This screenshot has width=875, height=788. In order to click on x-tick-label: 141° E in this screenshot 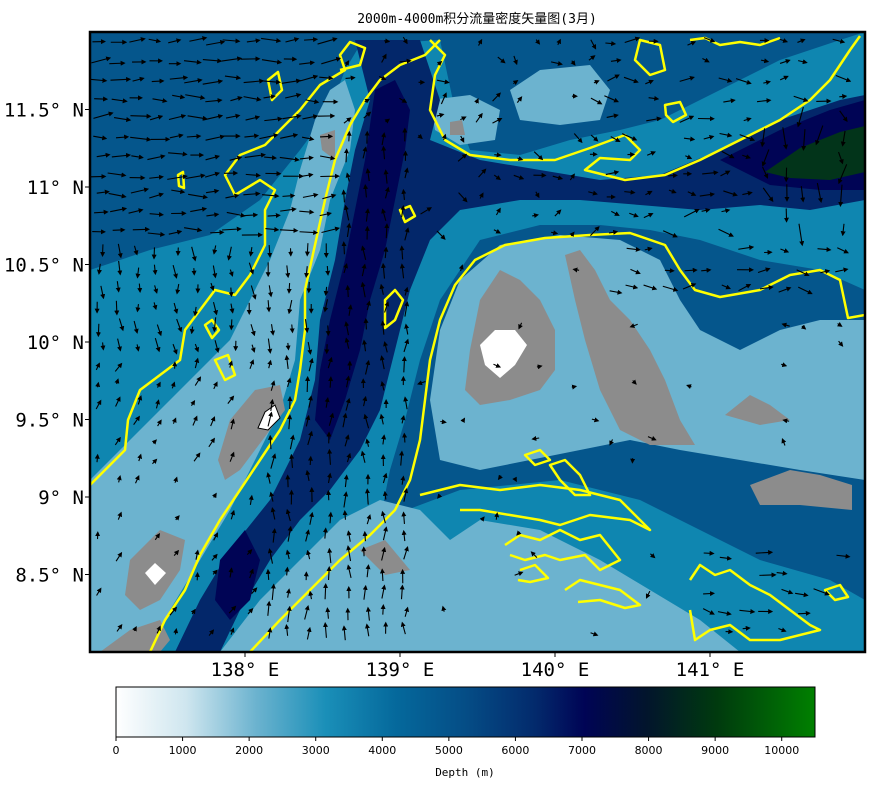, I will do `click(710, 670)`.